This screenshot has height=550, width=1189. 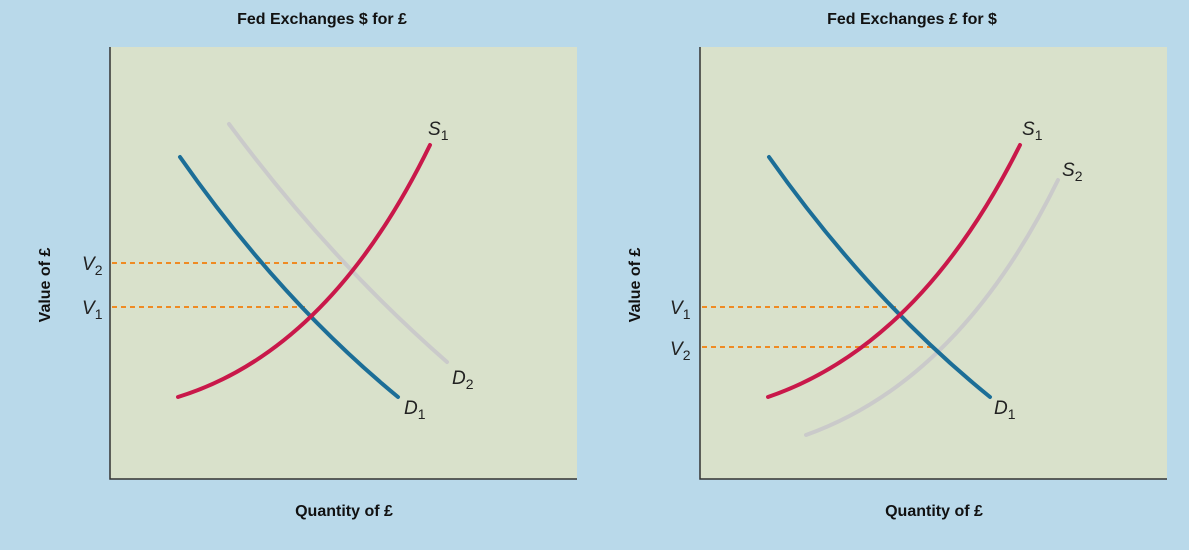 I want to click on panel-title: Fed Exchanges $ for £, so click(x=322, y=19).